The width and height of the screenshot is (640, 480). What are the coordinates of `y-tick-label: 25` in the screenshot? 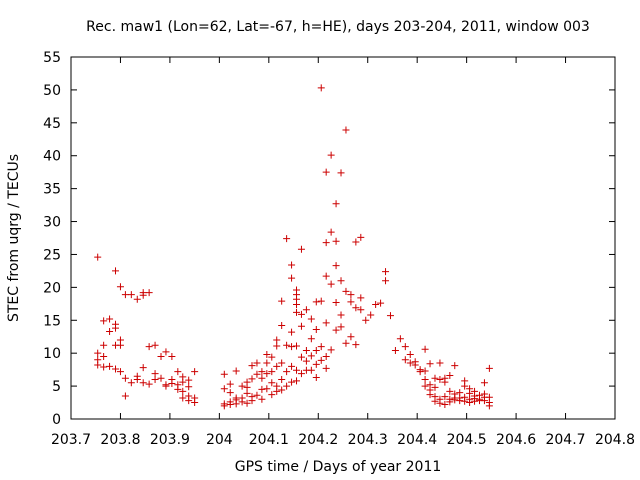 It's located at (52, 255).